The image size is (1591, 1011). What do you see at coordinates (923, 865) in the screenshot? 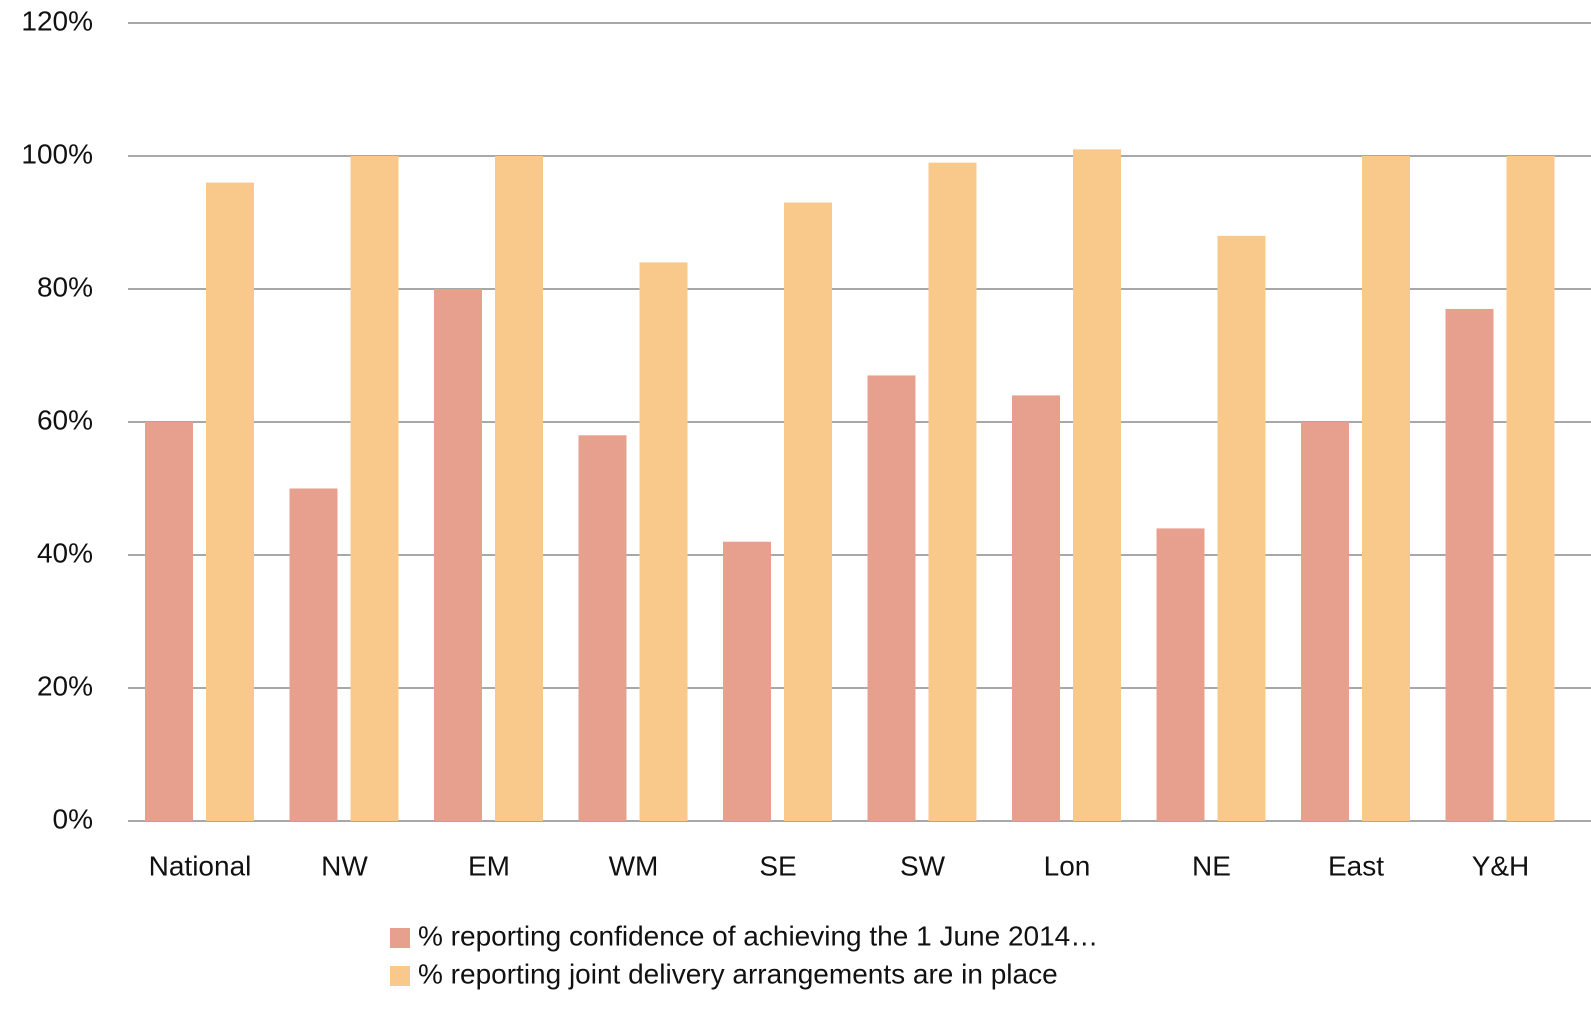
I see `x-tick-label: SW` at bounding box center [923, 865].